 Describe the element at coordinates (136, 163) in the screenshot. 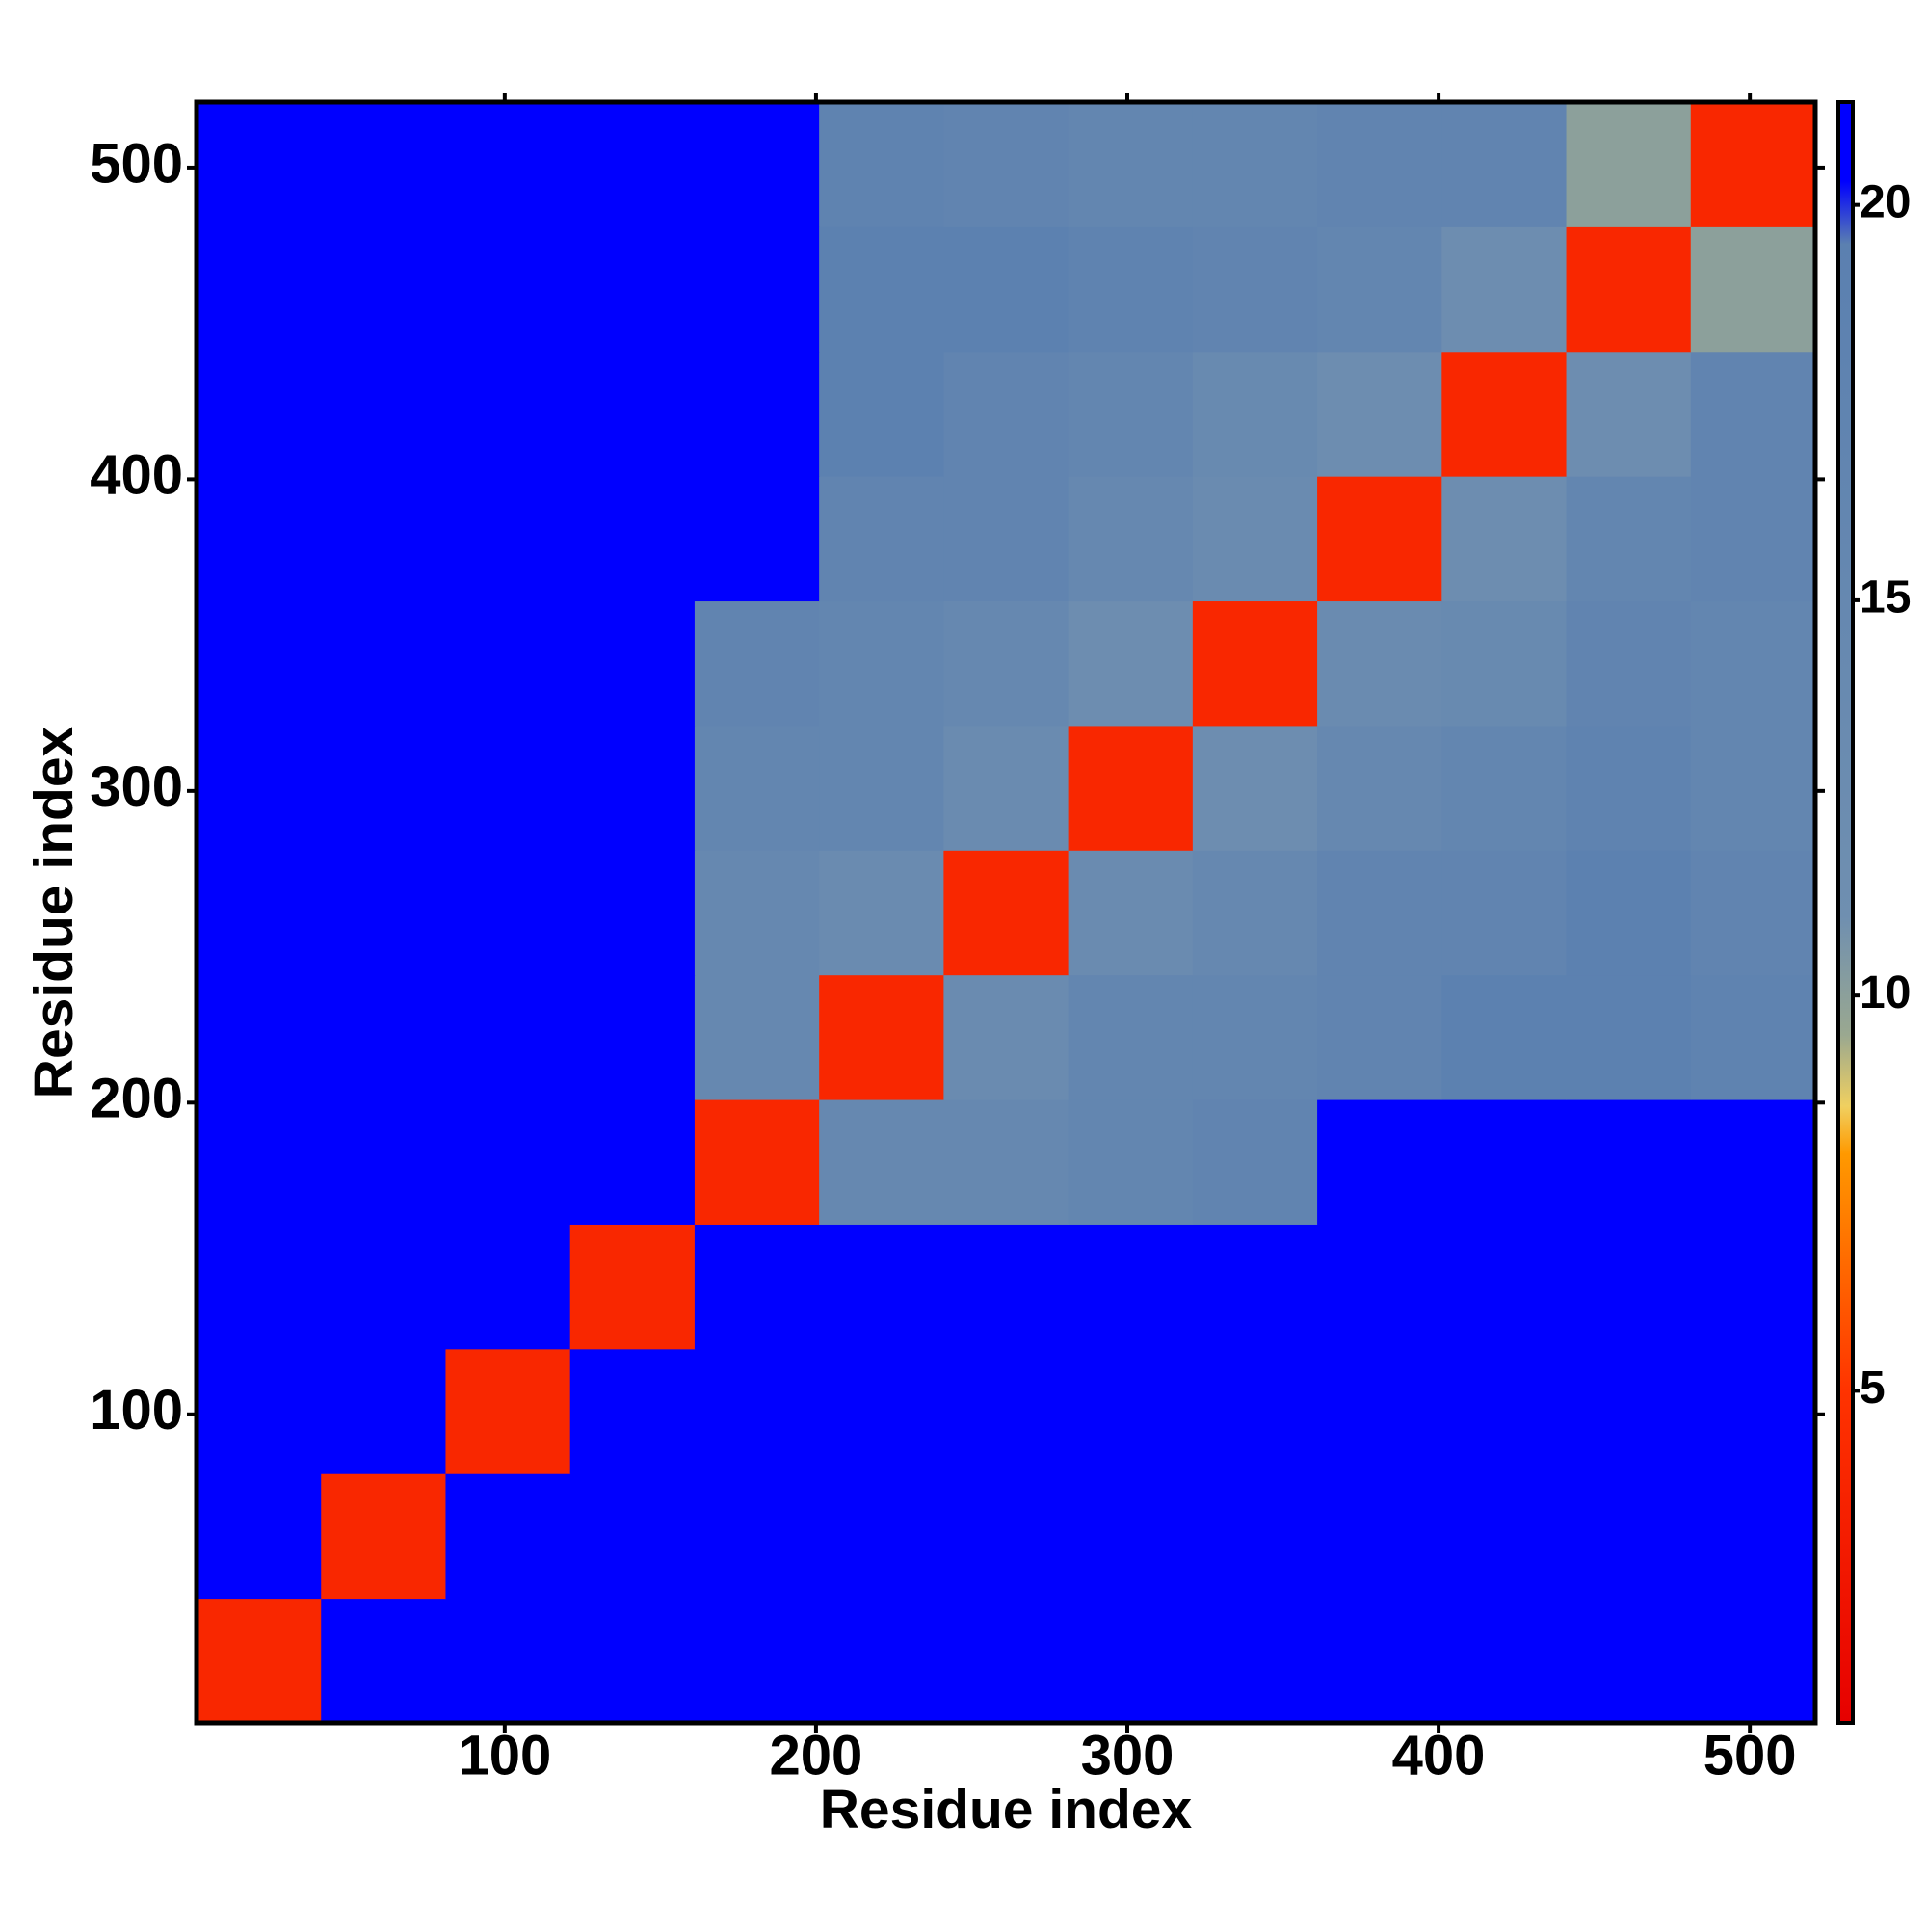

I see `y-tick-label: 500` at that location.